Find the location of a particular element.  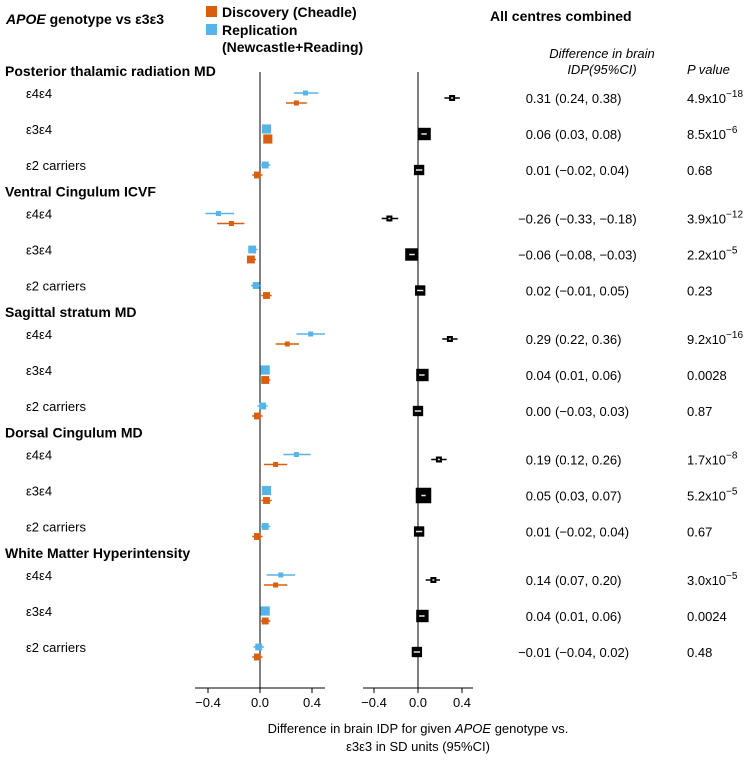

combined-value: 0.00 is located at coordinates (538, 411).